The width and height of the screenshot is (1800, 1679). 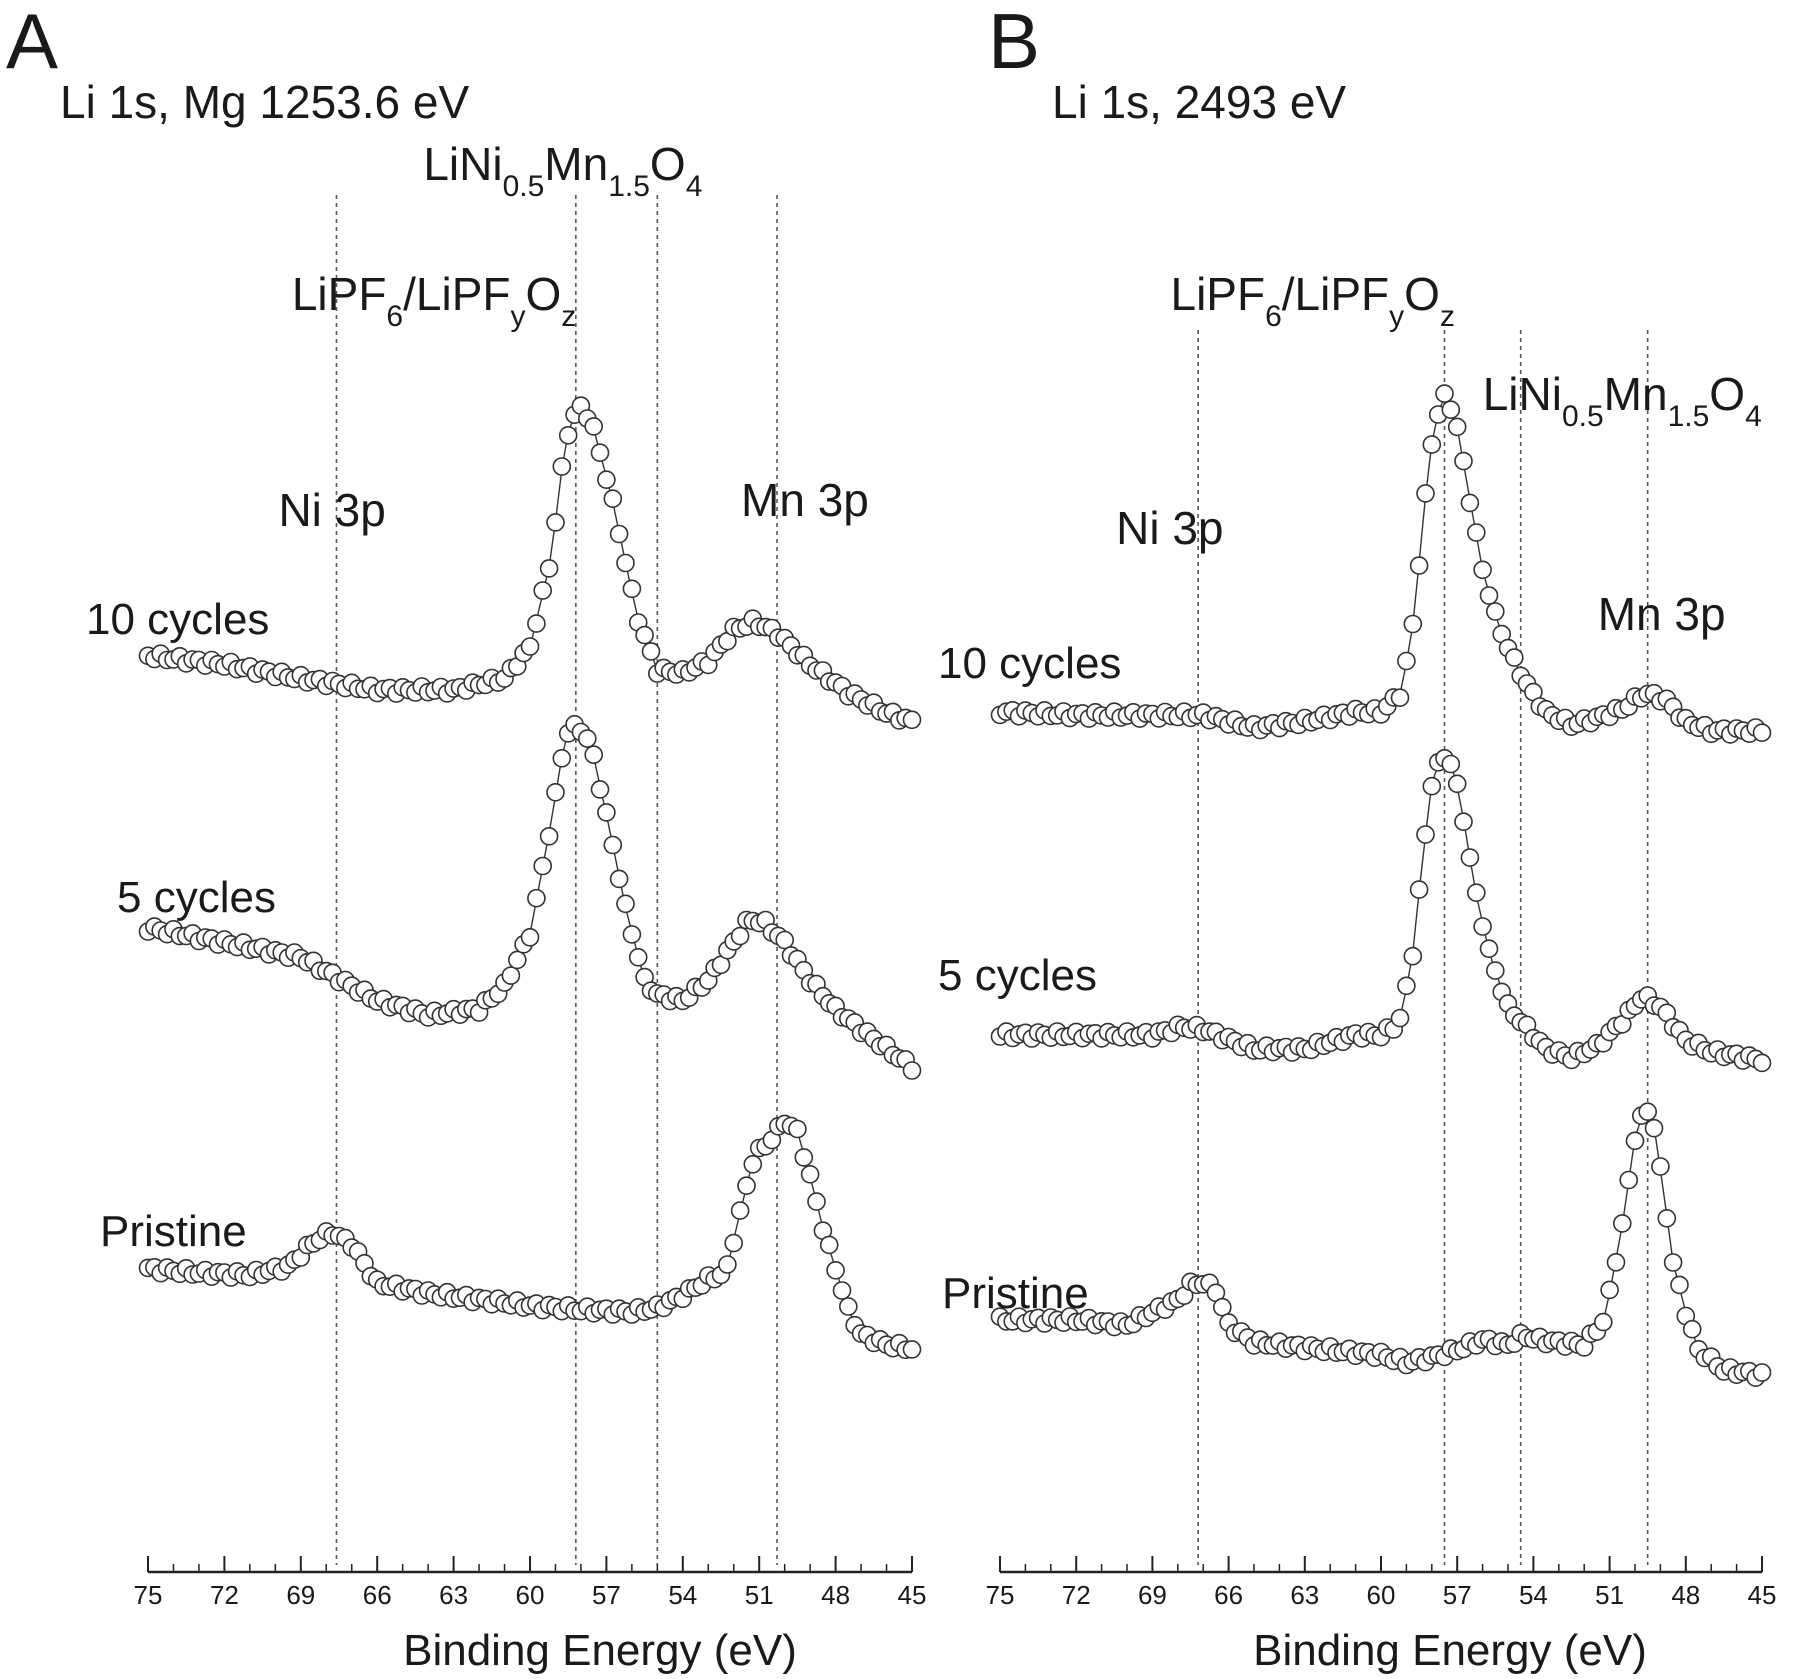 I want to click on panel-b-lipf6-label: LiPF6/LiPFyOz, so click(x=1313, y=300).